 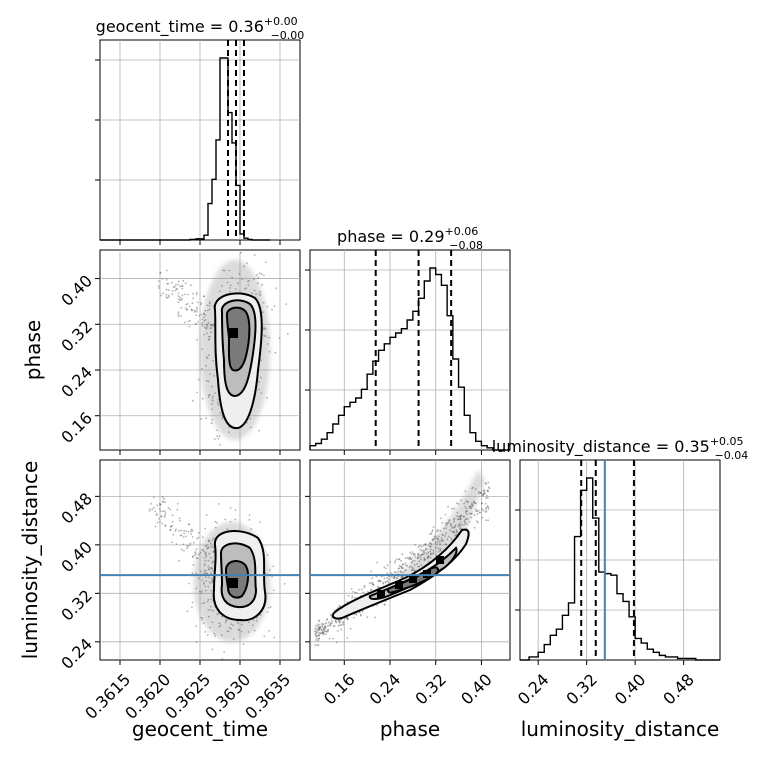 What do you see at coordinates (476, 689) in the screenshot?
I see `lp-xtick-label-3: 0.40` at bounding box center [476, 689].